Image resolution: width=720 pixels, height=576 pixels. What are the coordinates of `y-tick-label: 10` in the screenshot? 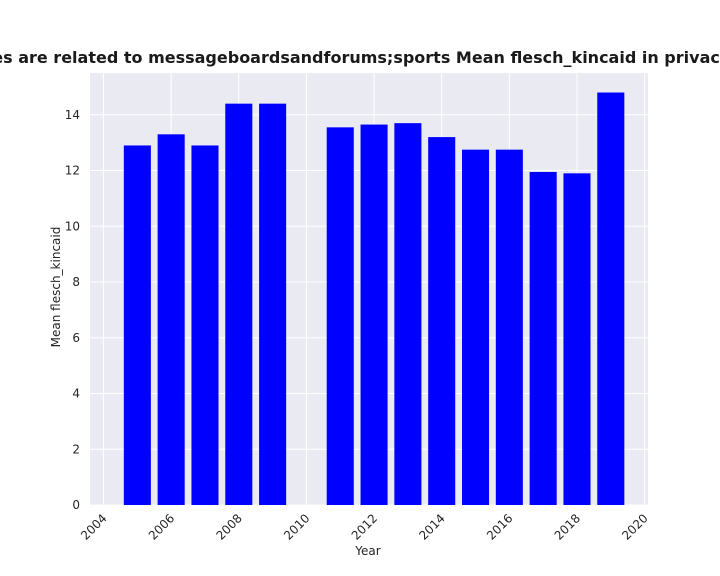 It's located at (72, 226).